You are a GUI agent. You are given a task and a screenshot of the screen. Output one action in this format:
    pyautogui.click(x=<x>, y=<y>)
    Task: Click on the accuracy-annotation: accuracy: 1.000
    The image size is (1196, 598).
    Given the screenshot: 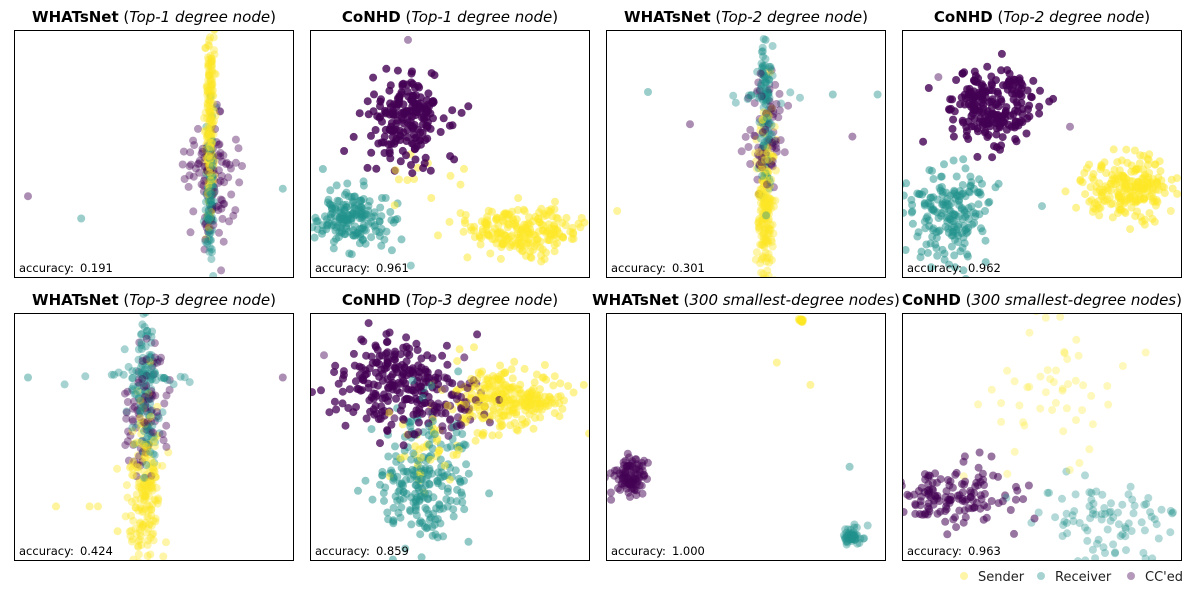 What is the action you would take?
    pyautogui.click(x=658, y=551)
    